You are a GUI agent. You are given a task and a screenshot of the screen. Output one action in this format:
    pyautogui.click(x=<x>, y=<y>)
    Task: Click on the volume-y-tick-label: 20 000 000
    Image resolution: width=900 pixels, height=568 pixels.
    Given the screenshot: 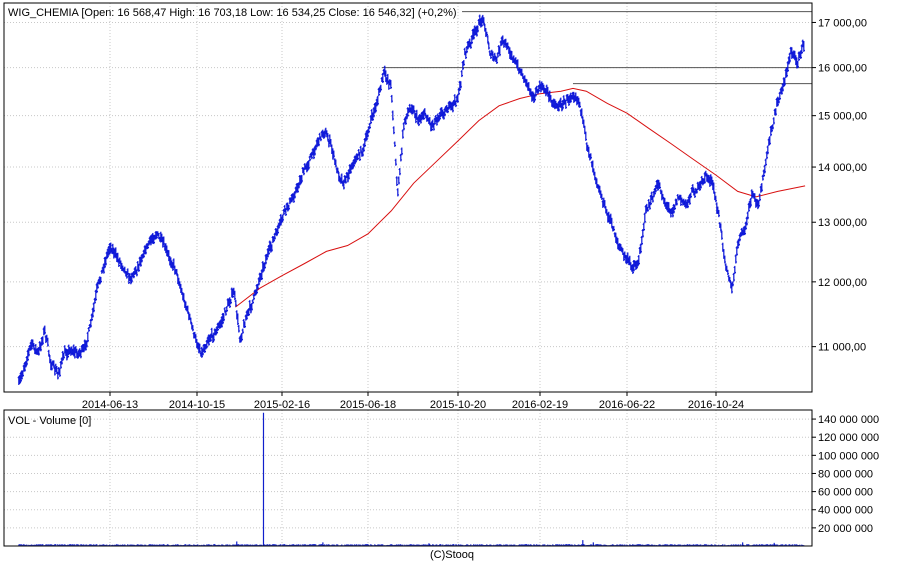 What is the action you would take?
    pyautogui.click(x=845, y=529)
    